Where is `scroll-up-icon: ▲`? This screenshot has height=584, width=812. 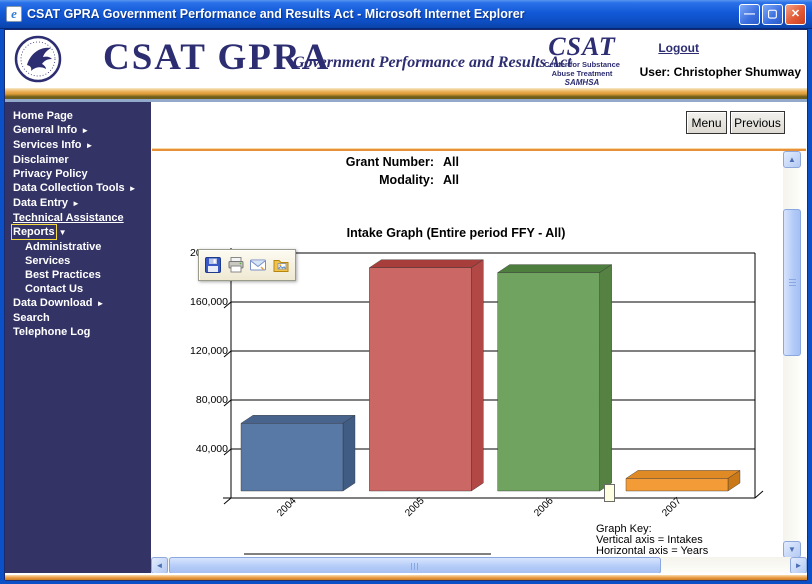 scroll-up-icon: ▲ is located at coordinates (792, 159).